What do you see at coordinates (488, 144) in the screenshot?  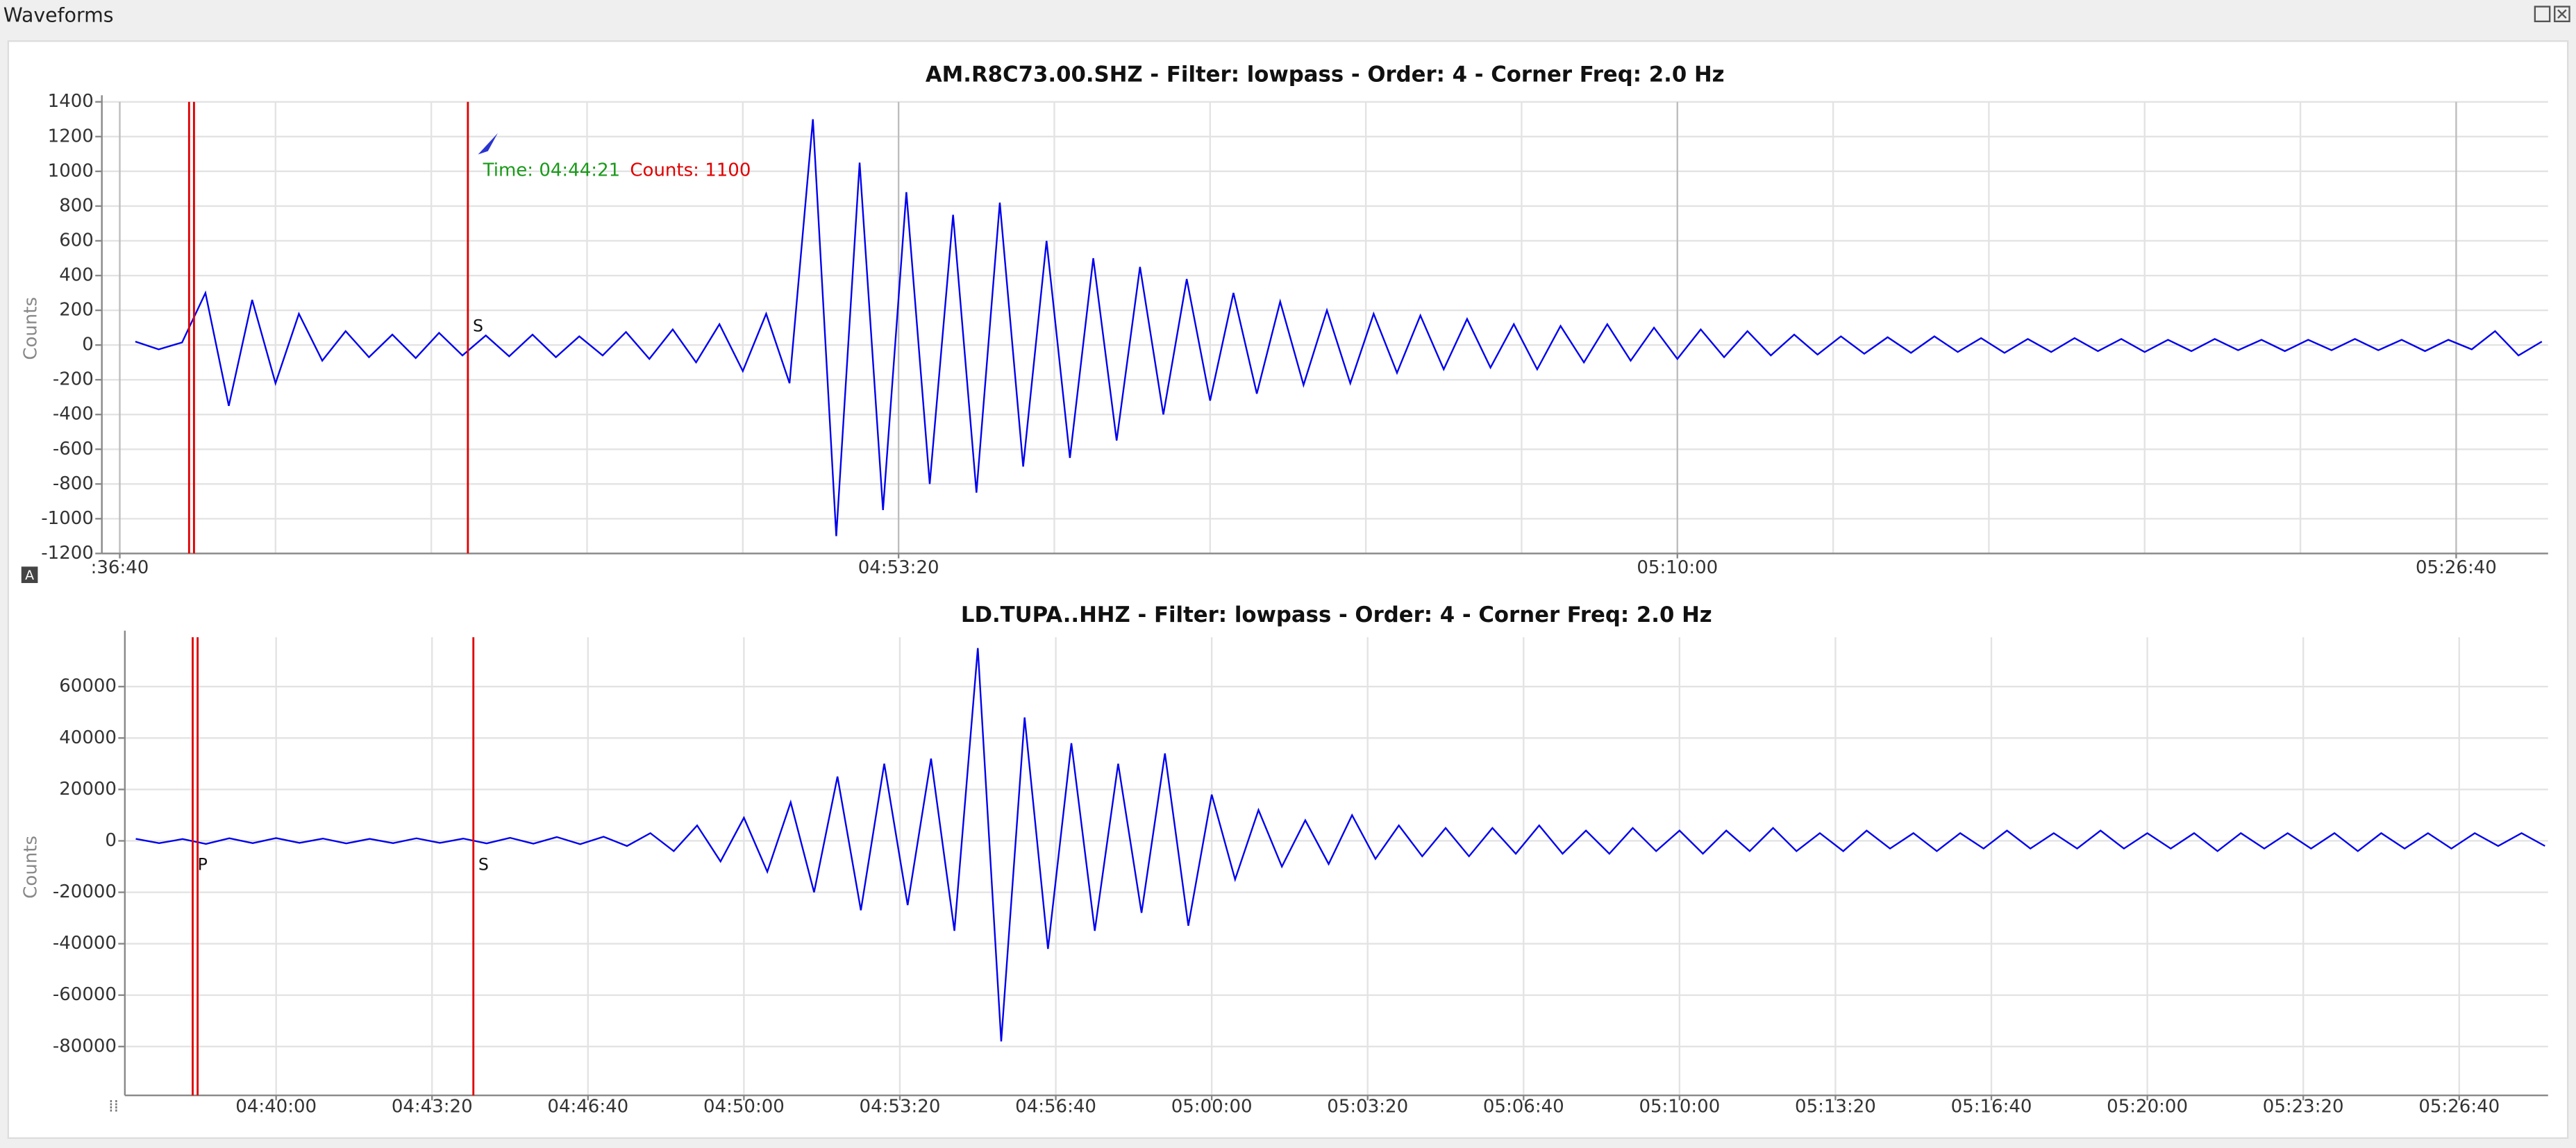 I see `cursor-icon` at bounding box center [488, 144].